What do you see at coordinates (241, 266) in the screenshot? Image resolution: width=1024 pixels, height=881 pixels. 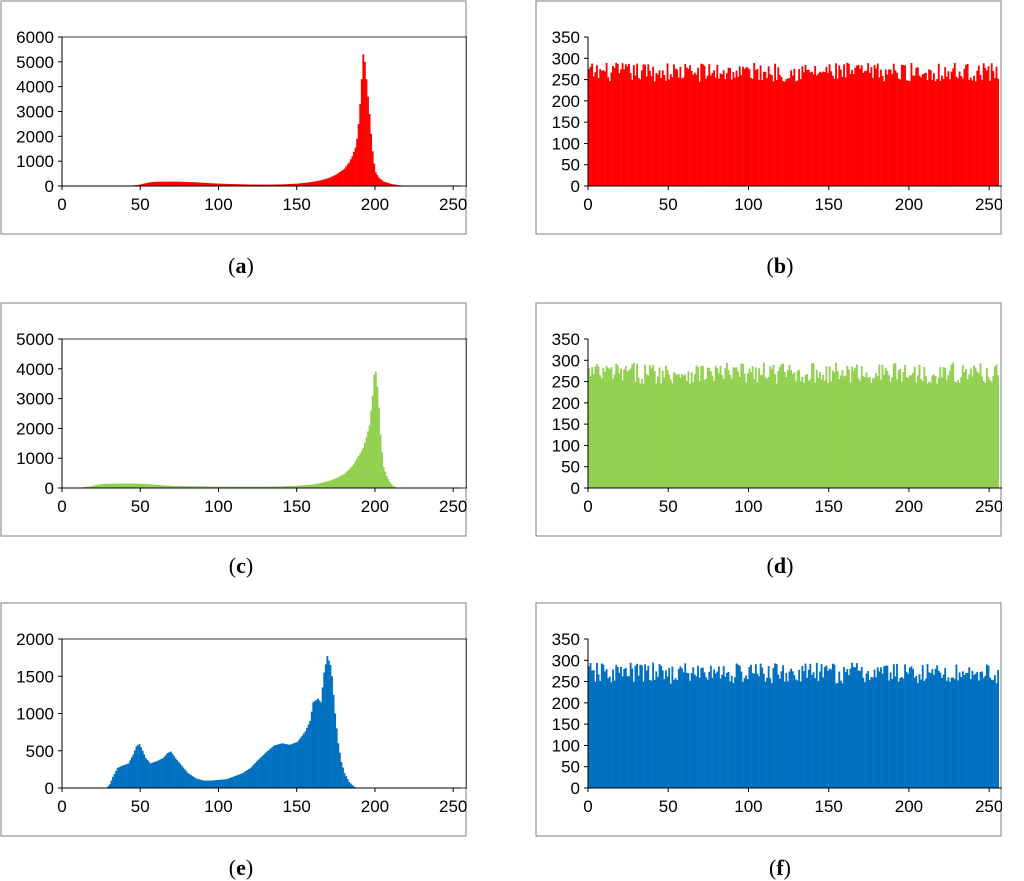 I see `caption-a: (a)` at bounding box center [241, 266].